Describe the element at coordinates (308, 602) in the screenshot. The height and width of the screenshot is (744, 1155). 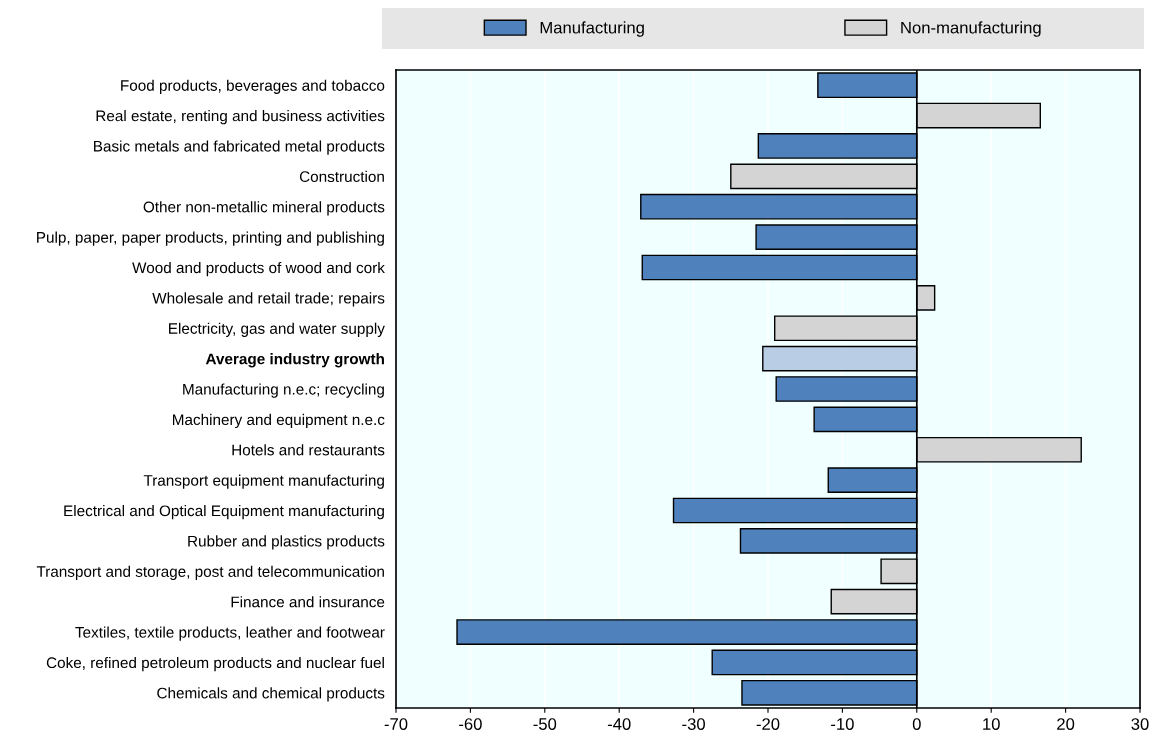
I see `y-tick-label: Finance and insurance` at that location.